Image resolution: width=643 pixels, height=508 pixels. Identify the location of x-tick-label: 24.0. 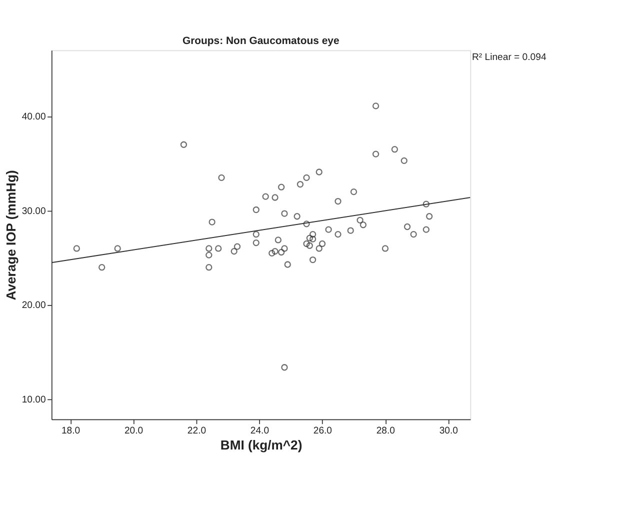
(260, 431).